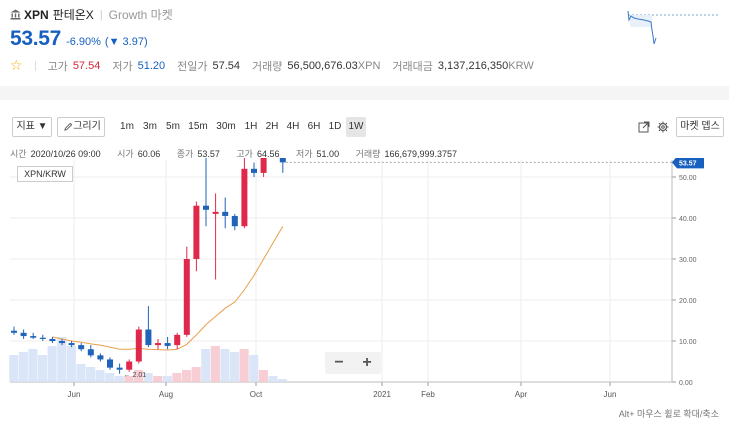 The image size is (729, 425). What do you see at coordinates (644, 127) in the screenshot?
I see `expand-icon` at bounding box center [644, 127].